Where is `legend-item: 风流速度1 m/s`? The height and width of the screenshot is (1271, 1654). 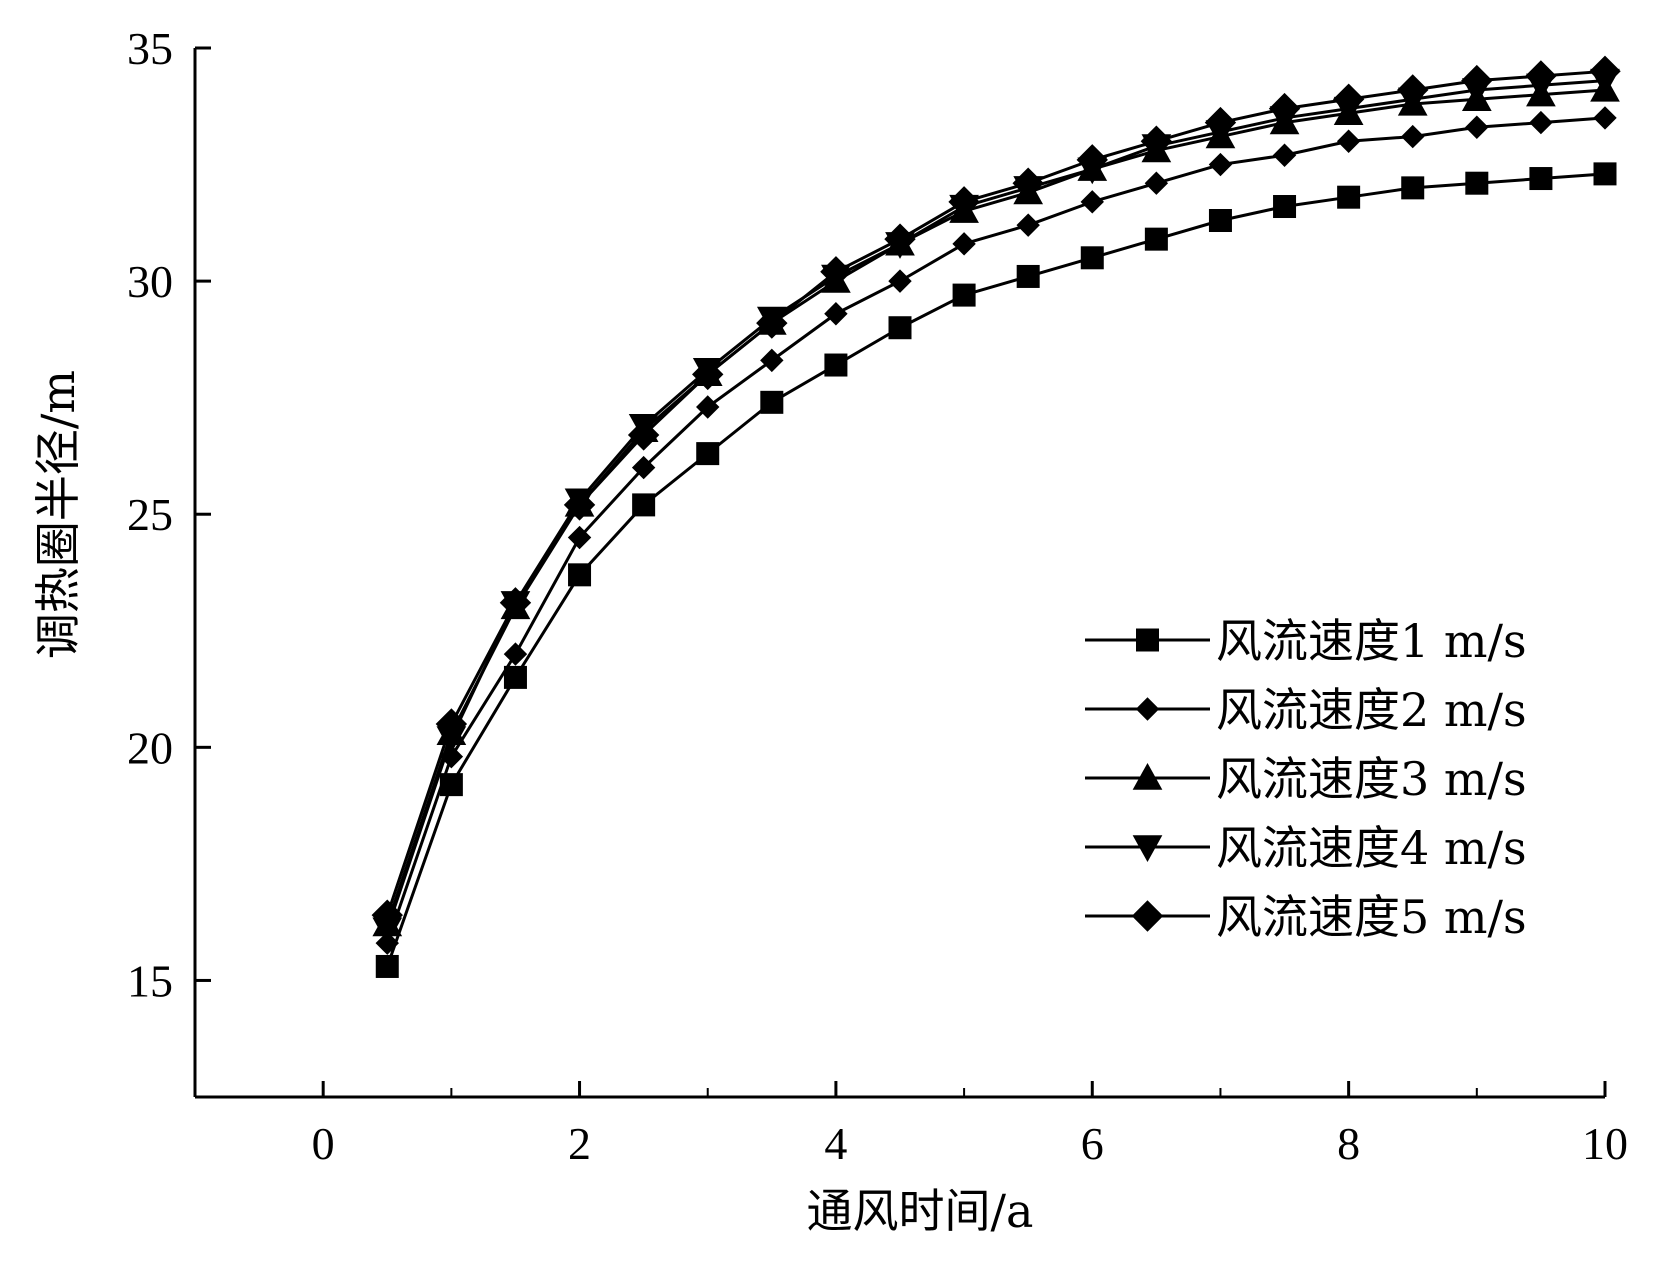 legend-item: 风流速度1 m/s is located at coordinates (1306, 641).